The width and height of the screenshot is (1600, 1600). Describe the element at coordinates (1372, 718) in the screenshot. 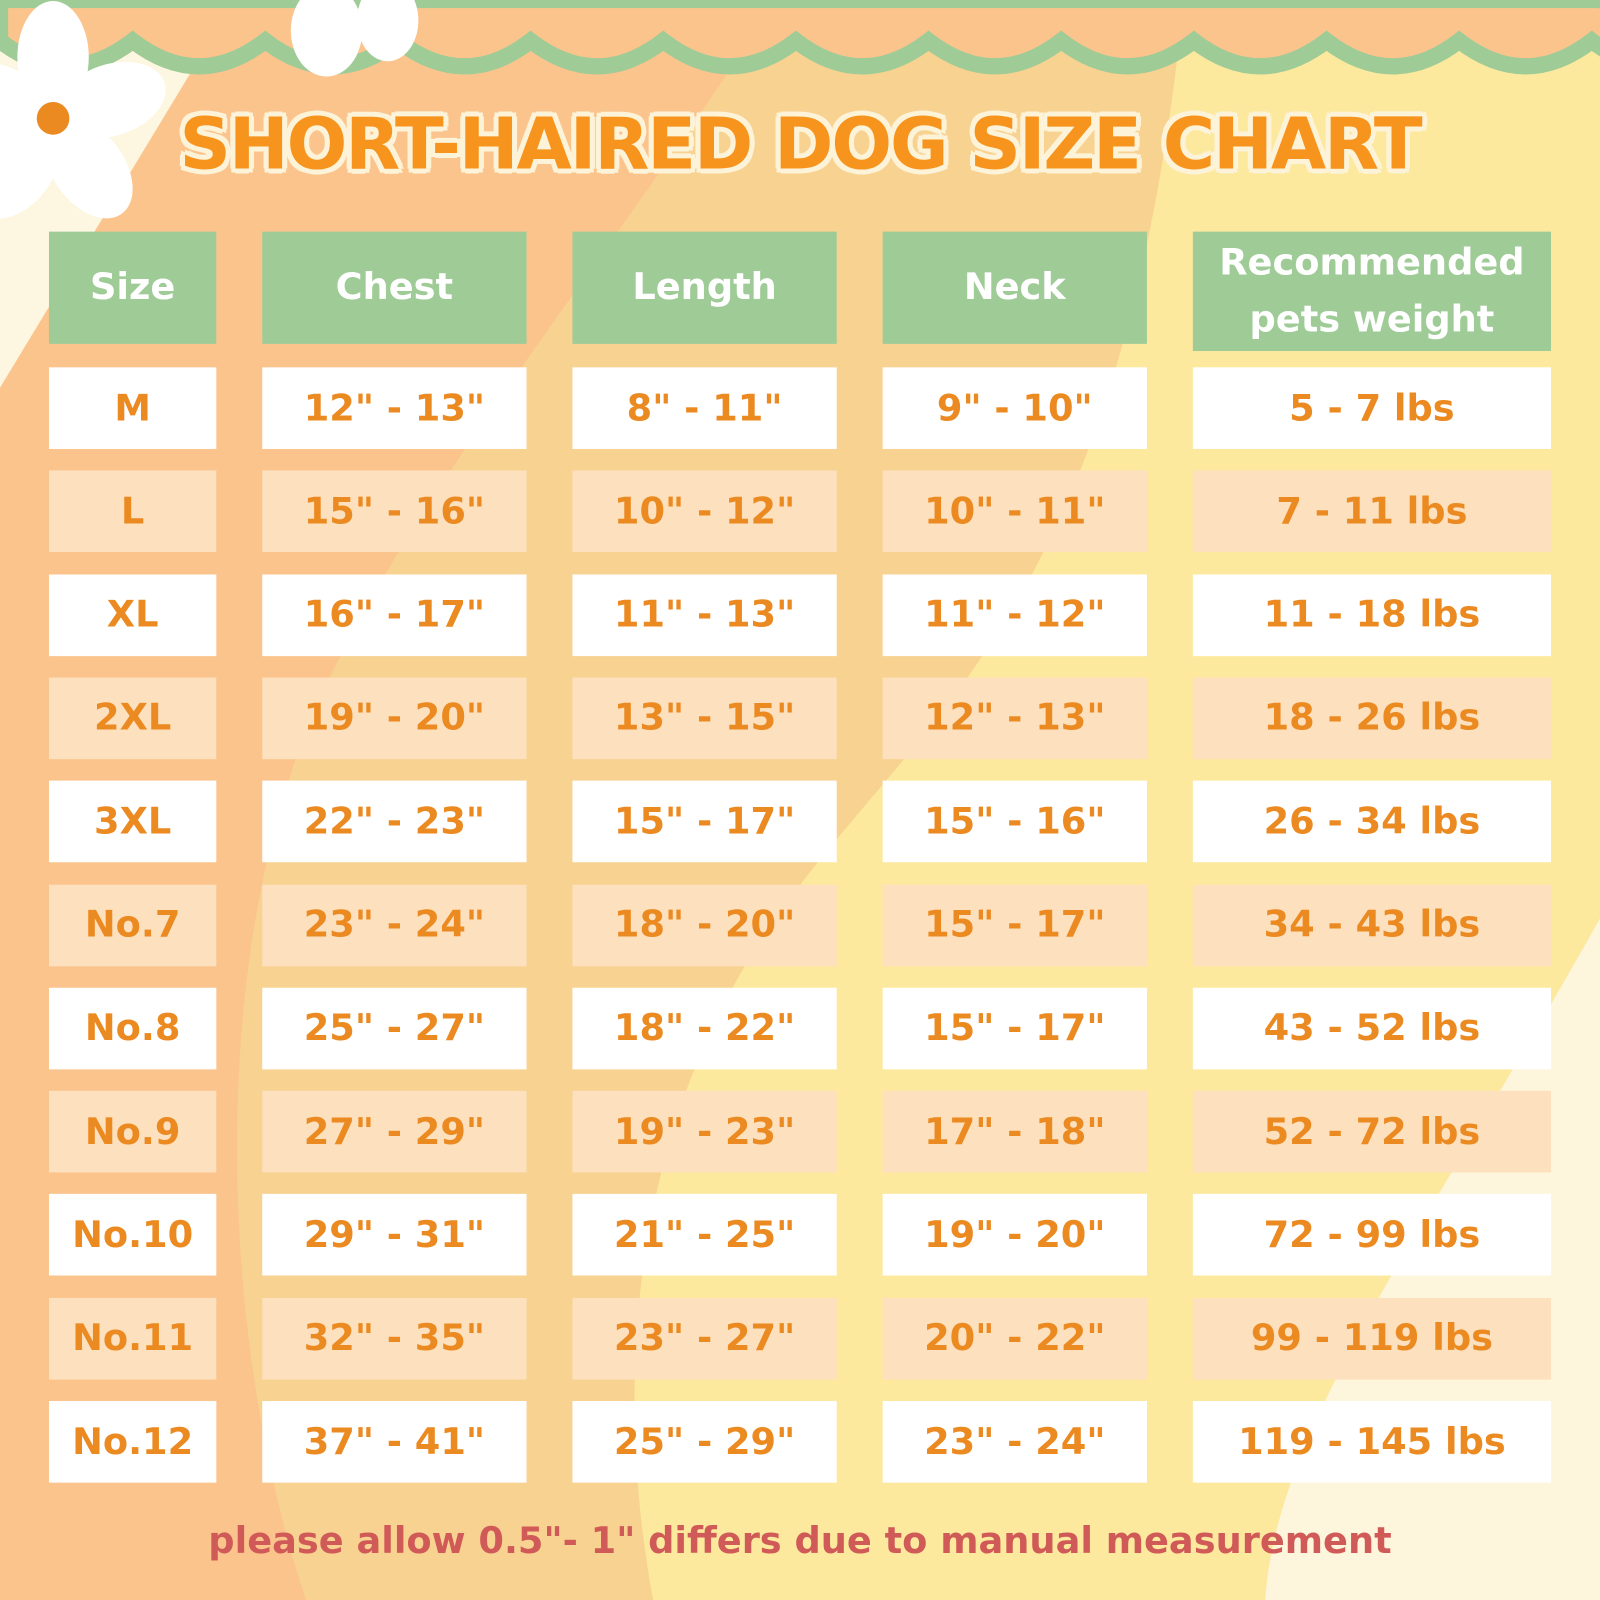

I see `cell-weight: 18 - 26 lbs` at that location.